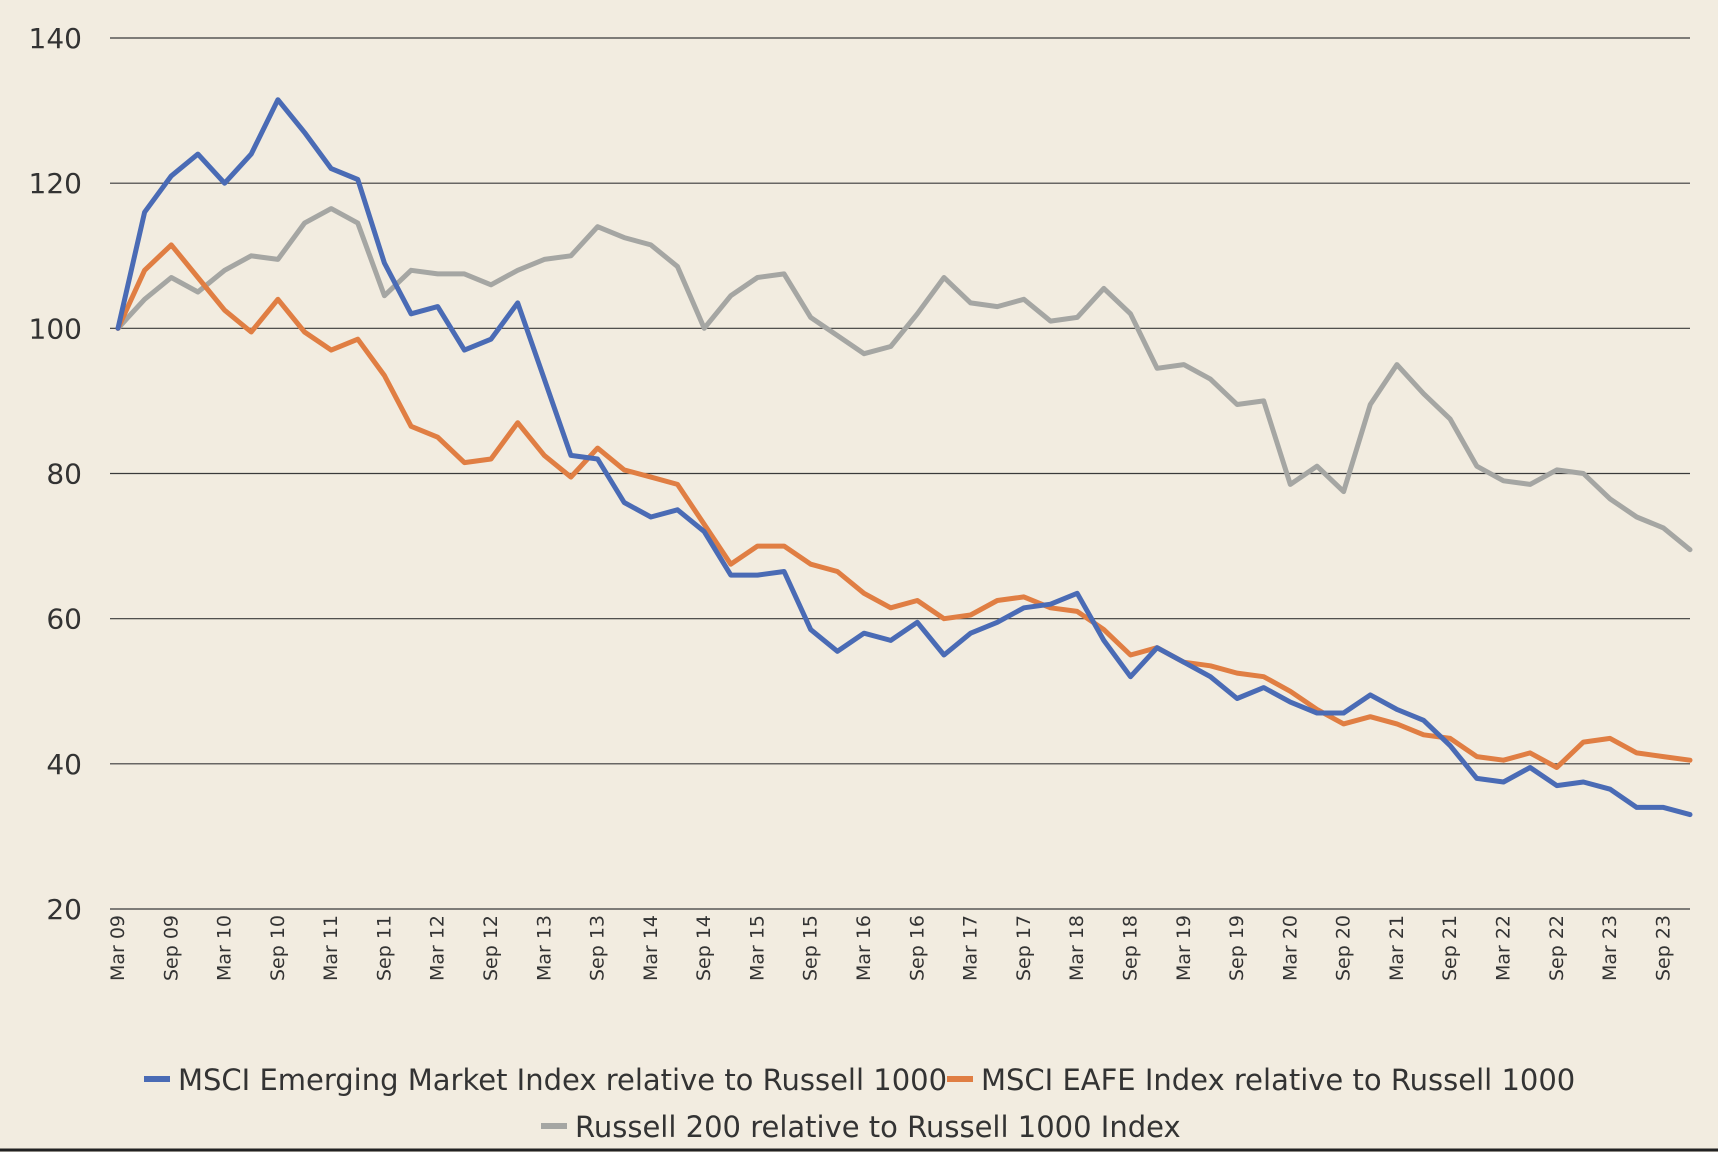 This screenshot has width=1718, height=1152. What do you see at coordinates (704, 948) in the screenshot?
I see `x-tick-label: Sep 14` at bounding box center [704, 948].